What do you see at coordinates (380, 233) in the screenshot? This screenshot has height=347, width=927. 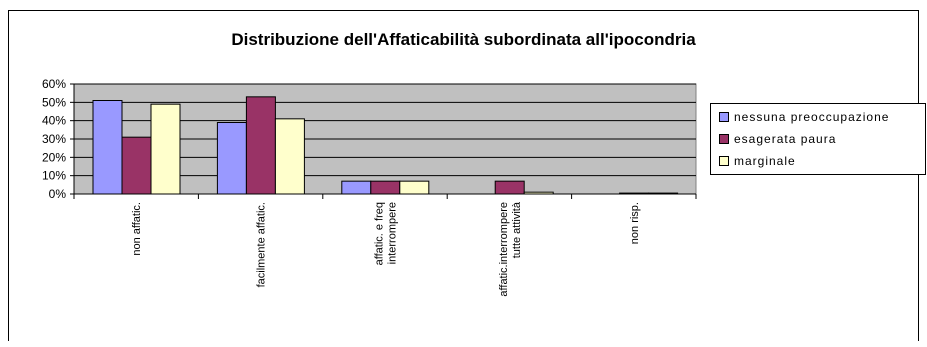 I see `x-category-label: affatic. e freq` at bounding box center [380, 233].